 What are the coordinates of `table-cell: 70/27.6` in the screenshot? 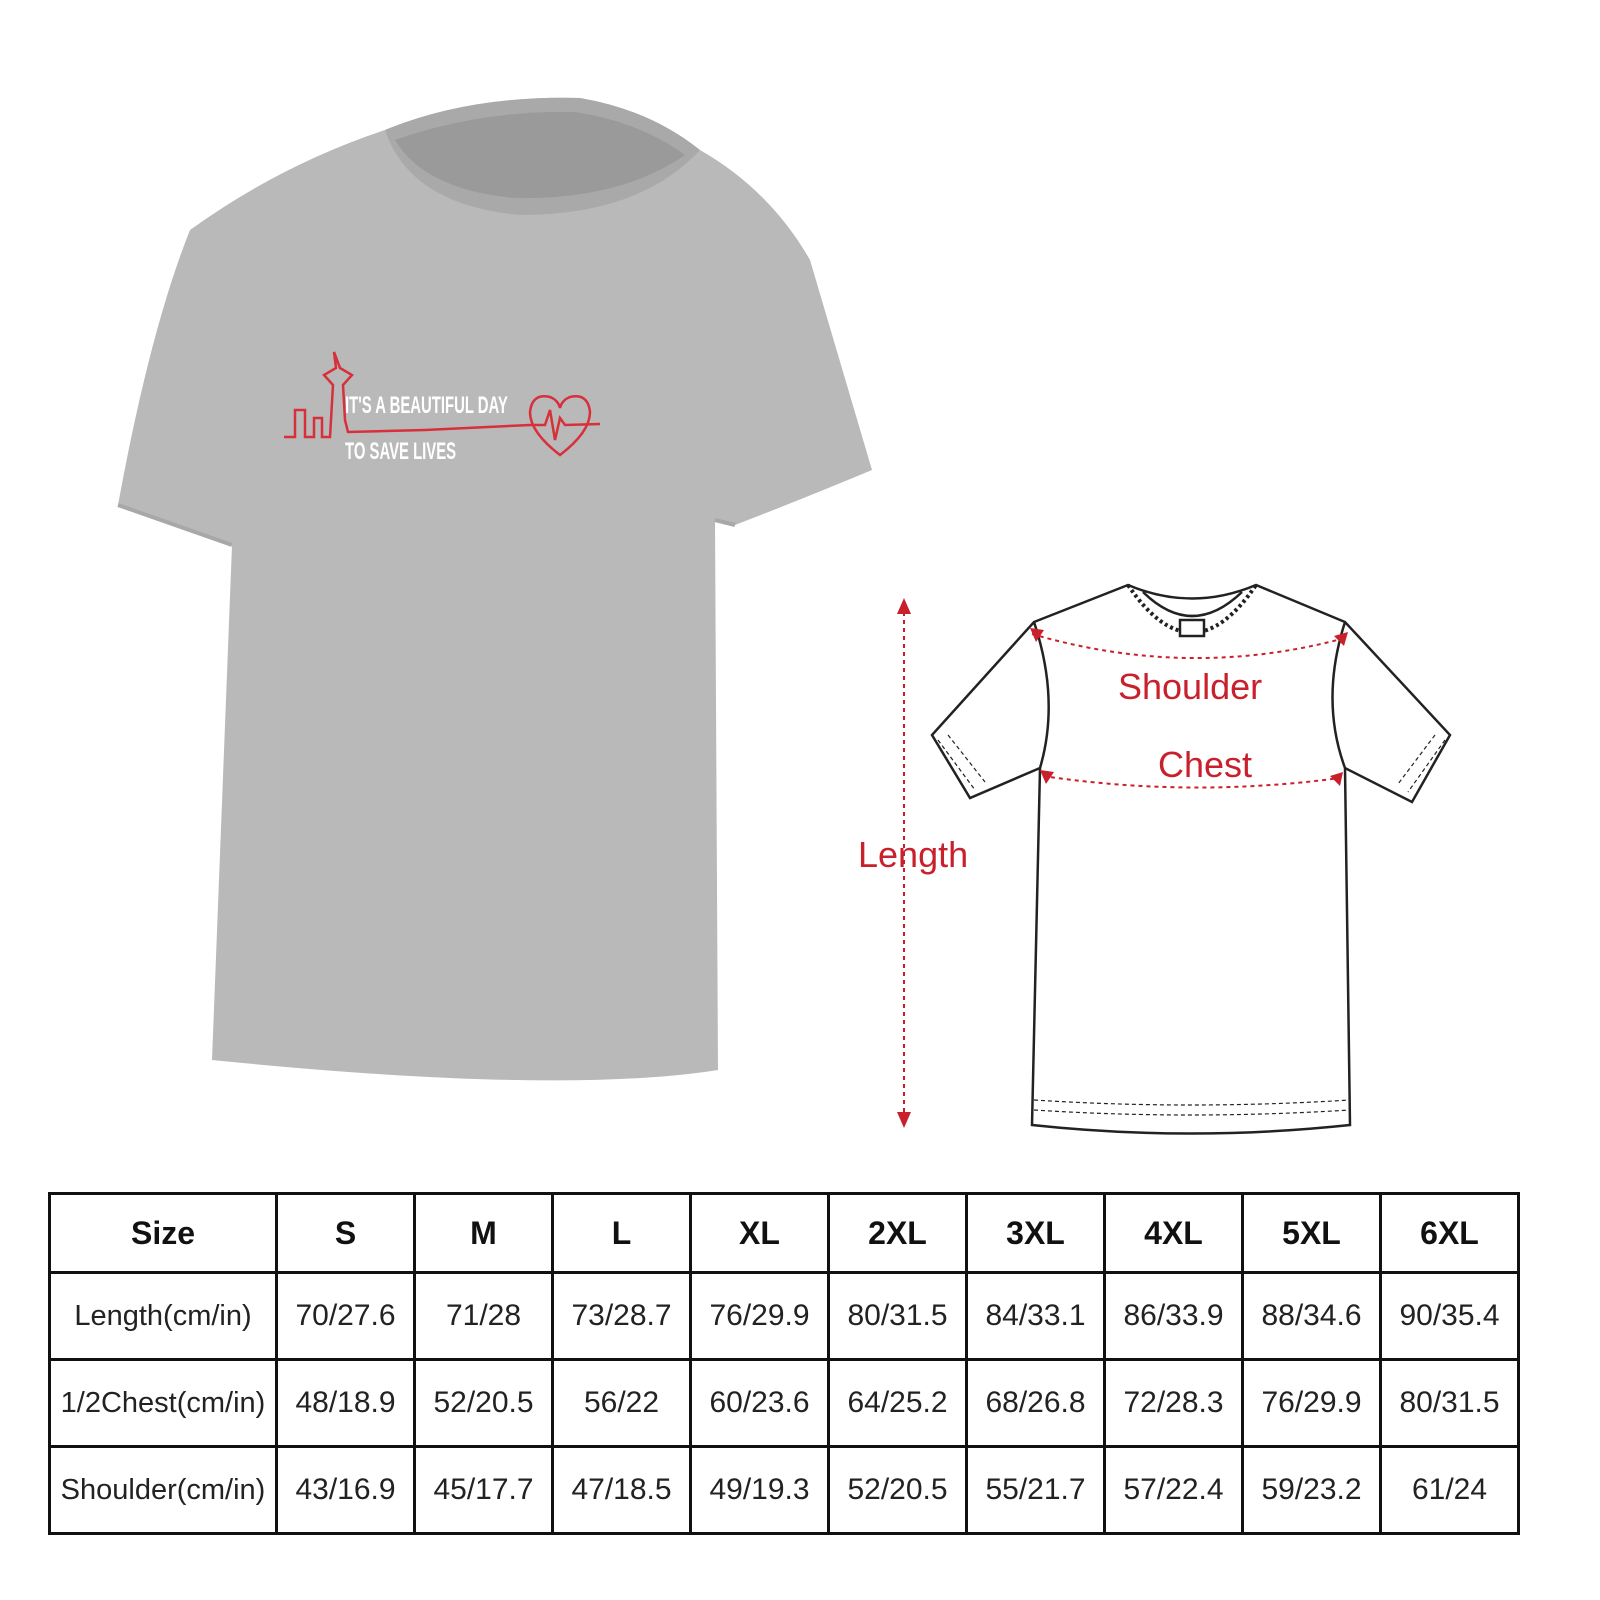 It's located at (345, 1316).